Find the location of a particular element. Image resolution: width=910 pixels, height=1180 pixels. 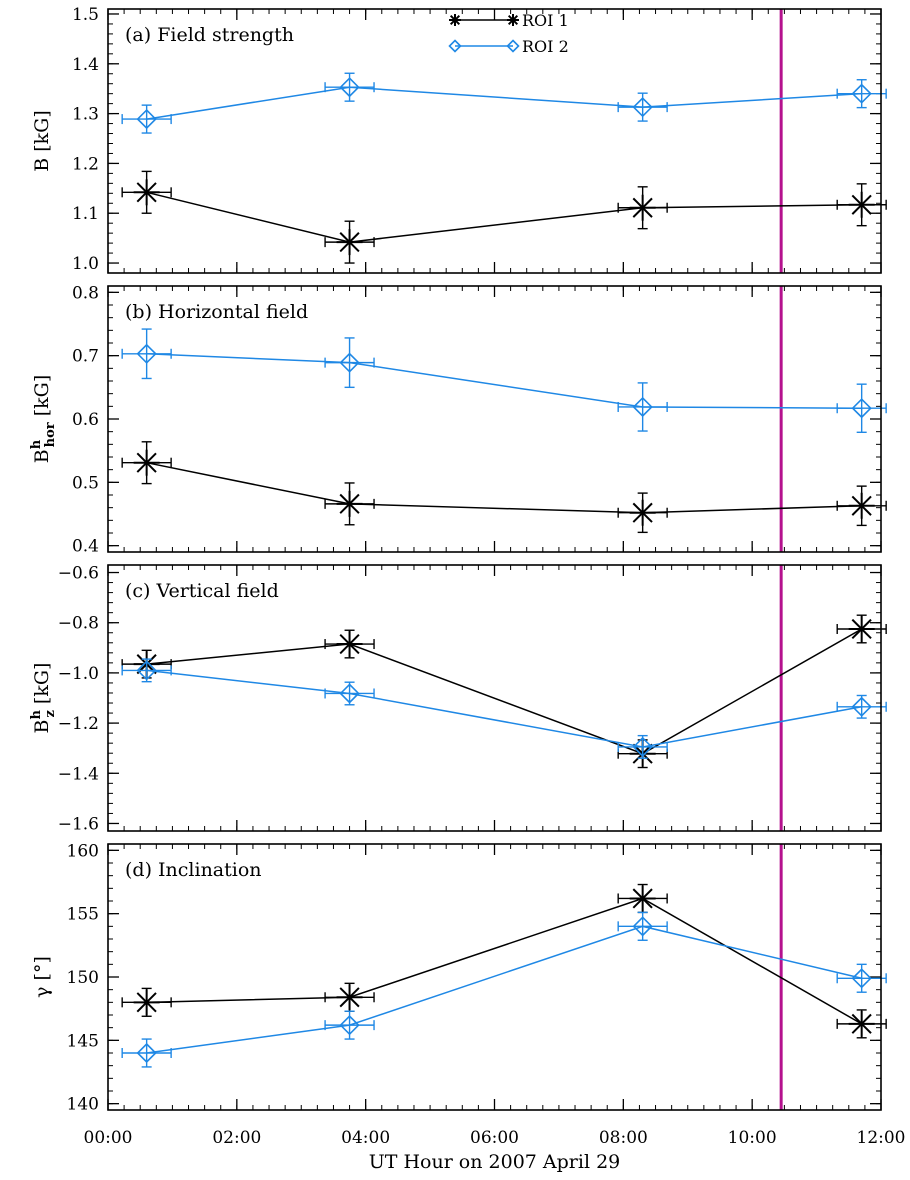

panel-title: (c) Vertical field is located at coordinates (202, 591).